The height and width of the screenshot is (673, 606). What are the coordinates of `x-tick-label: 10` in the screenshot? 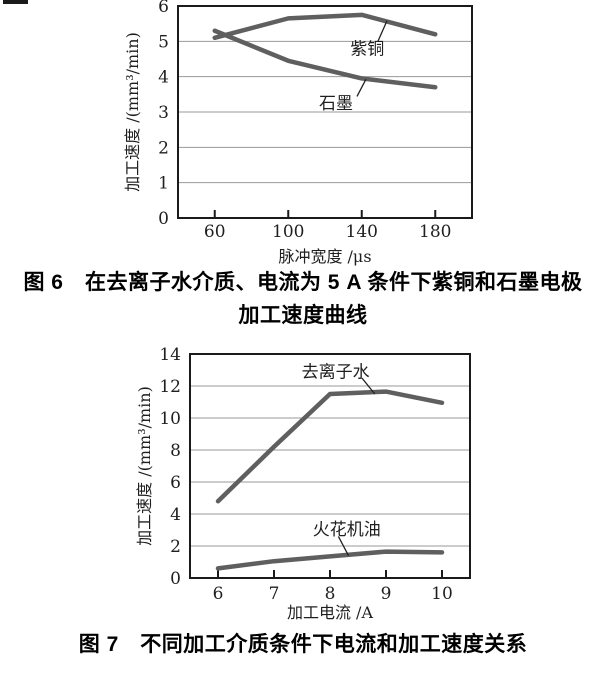 It's located at (442, 594).